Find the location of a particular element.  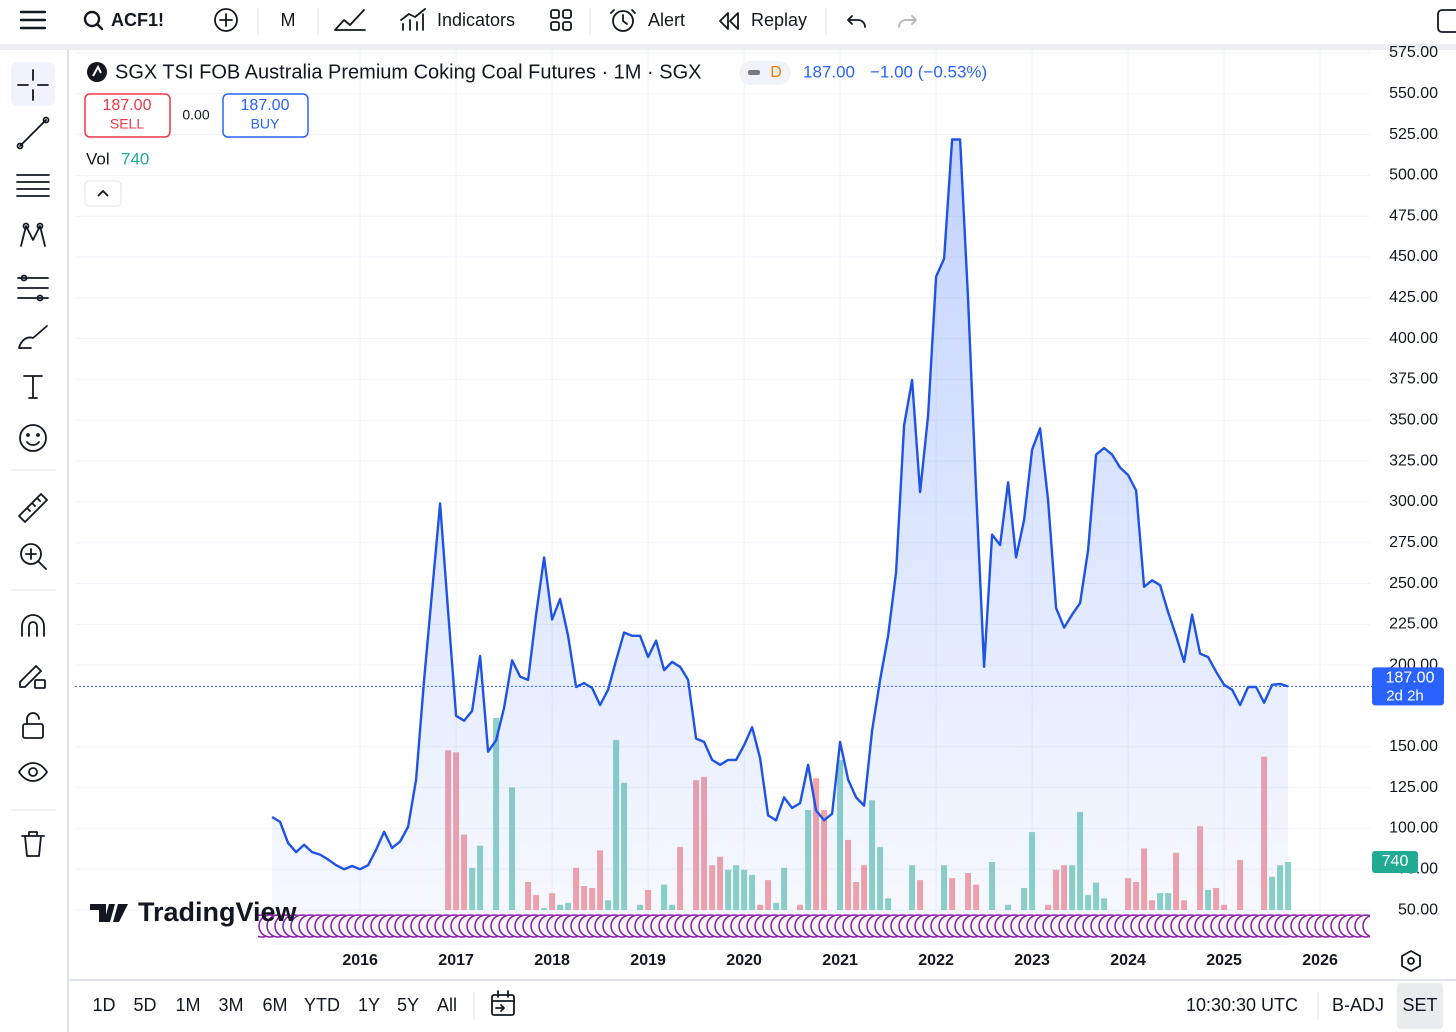

range-button: 5Y is located at coordinates (408, 1005).